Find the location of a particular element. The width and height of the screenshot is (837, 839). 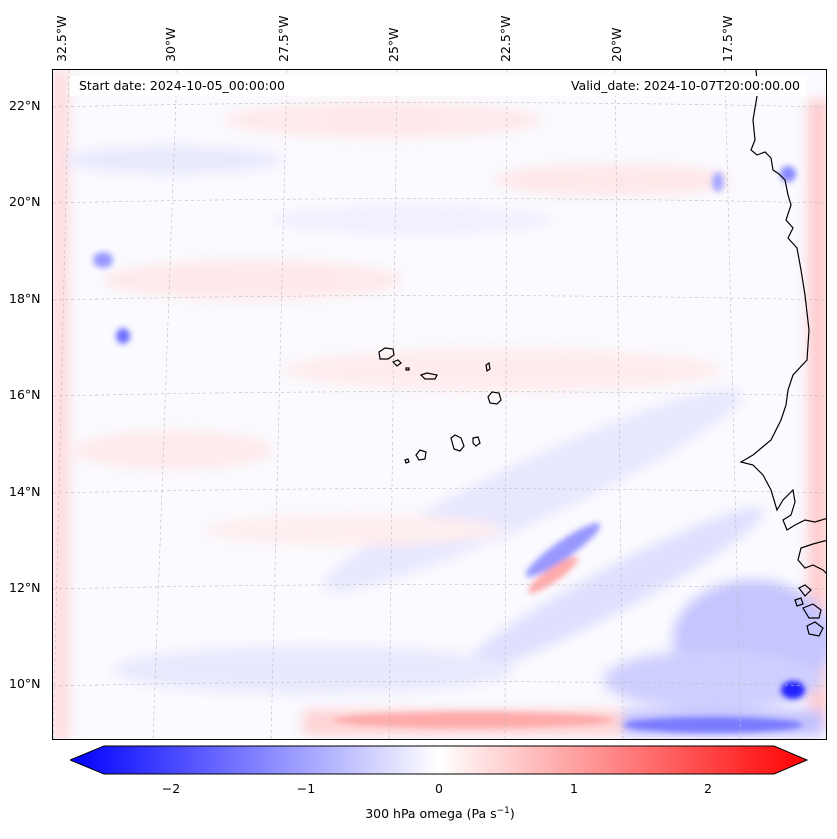

colorbar is located at coordinates (439, 760).